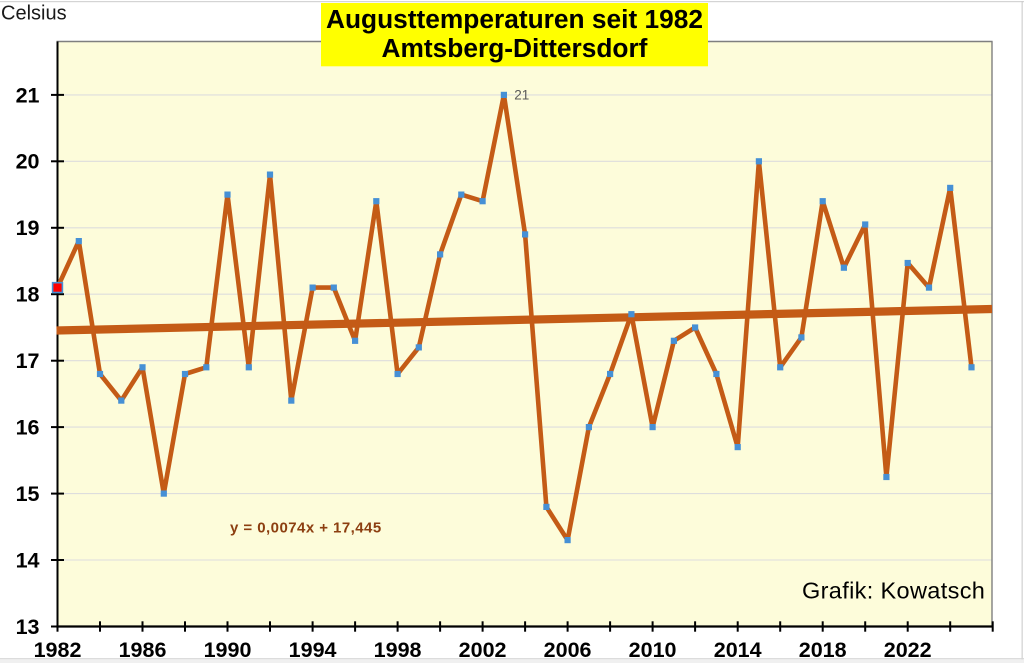  I want to click on svg-text: 2022, so click(908, 650).